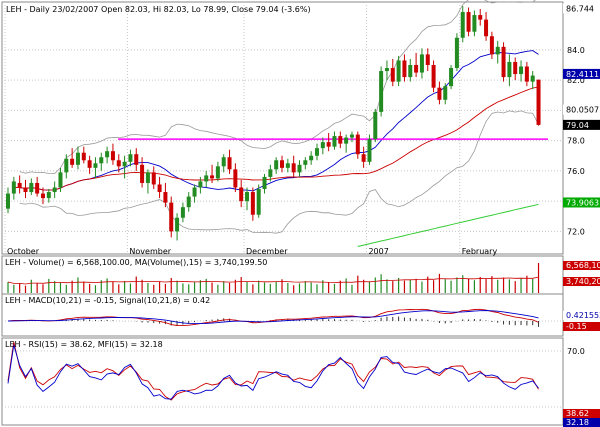  Describe the element at coordinates (577, 125) in the screenshot. I see `price-tag: 79.04` at that location.